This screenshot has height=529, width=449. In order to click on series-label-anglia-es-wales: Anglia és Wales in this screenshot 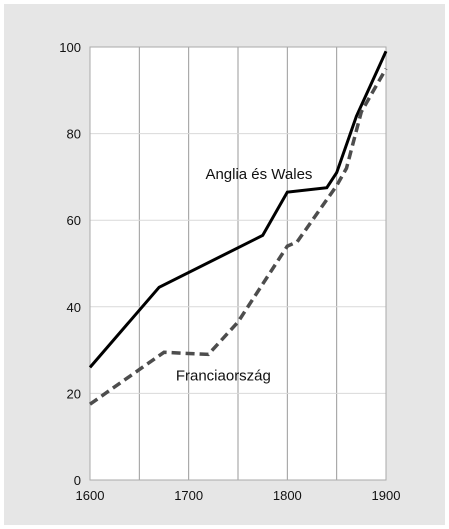, I will do `click(258, 174)`.